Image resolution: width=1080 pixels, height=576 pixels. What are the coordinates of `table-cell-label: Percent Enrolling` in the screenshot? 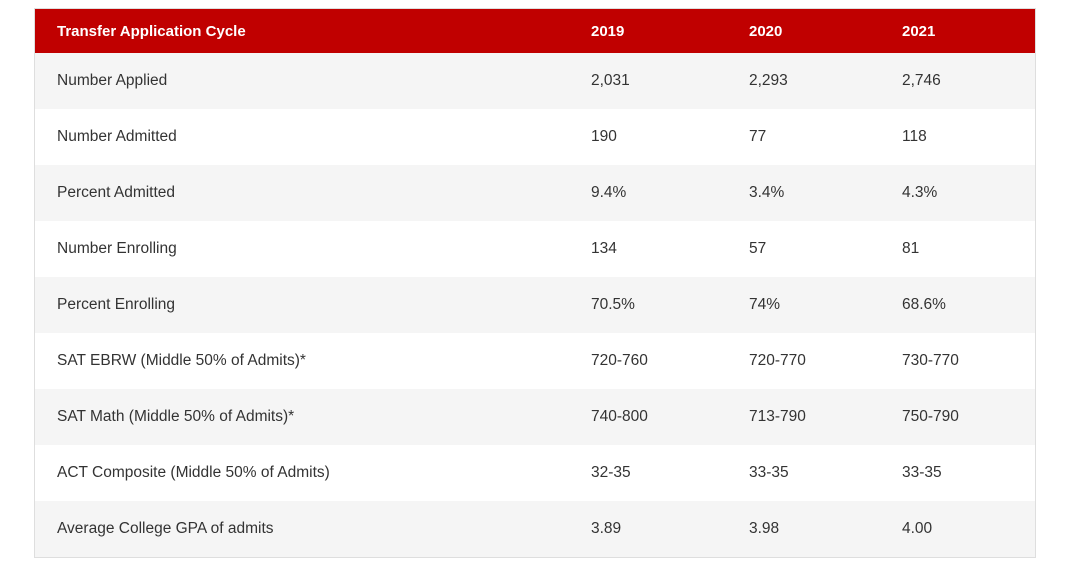 It's located at (116, 304).